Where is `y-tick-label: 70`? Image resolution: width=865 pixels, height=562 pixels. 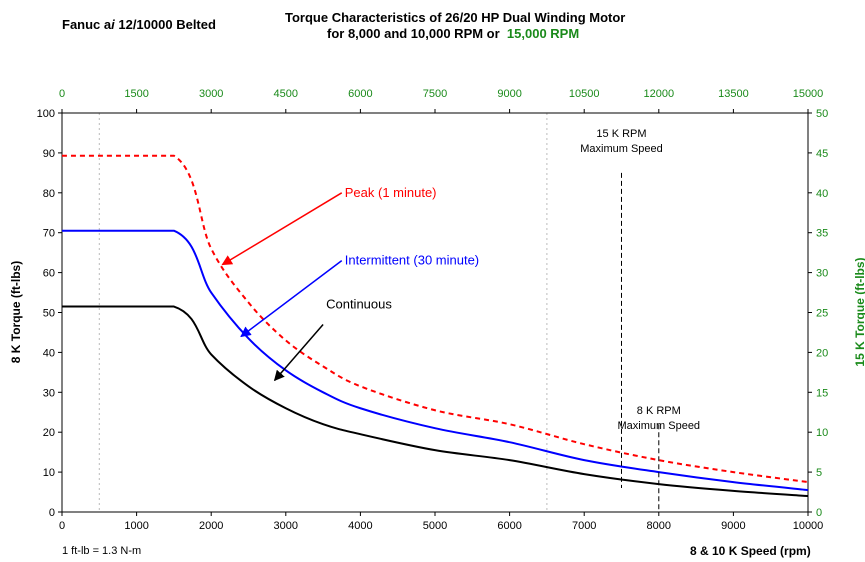 y-tick-label: 70 is located at coordinates (49, 234).